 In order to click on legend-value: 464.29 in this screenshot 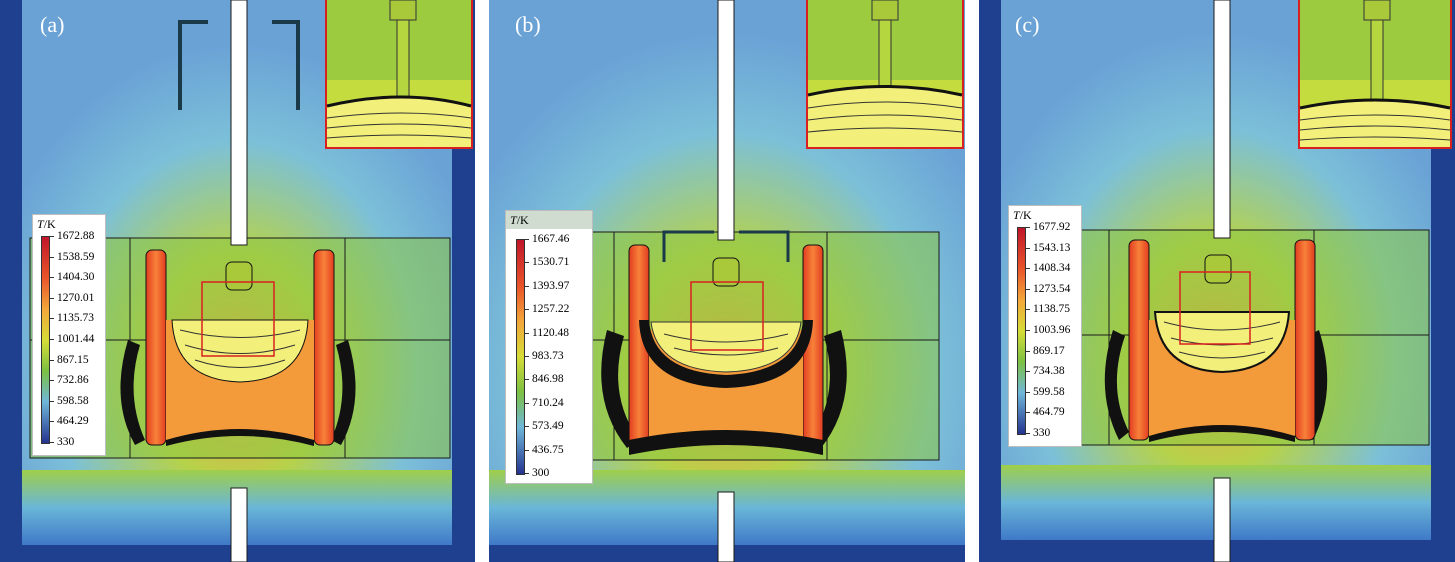, I will do `click(73, 421)`.